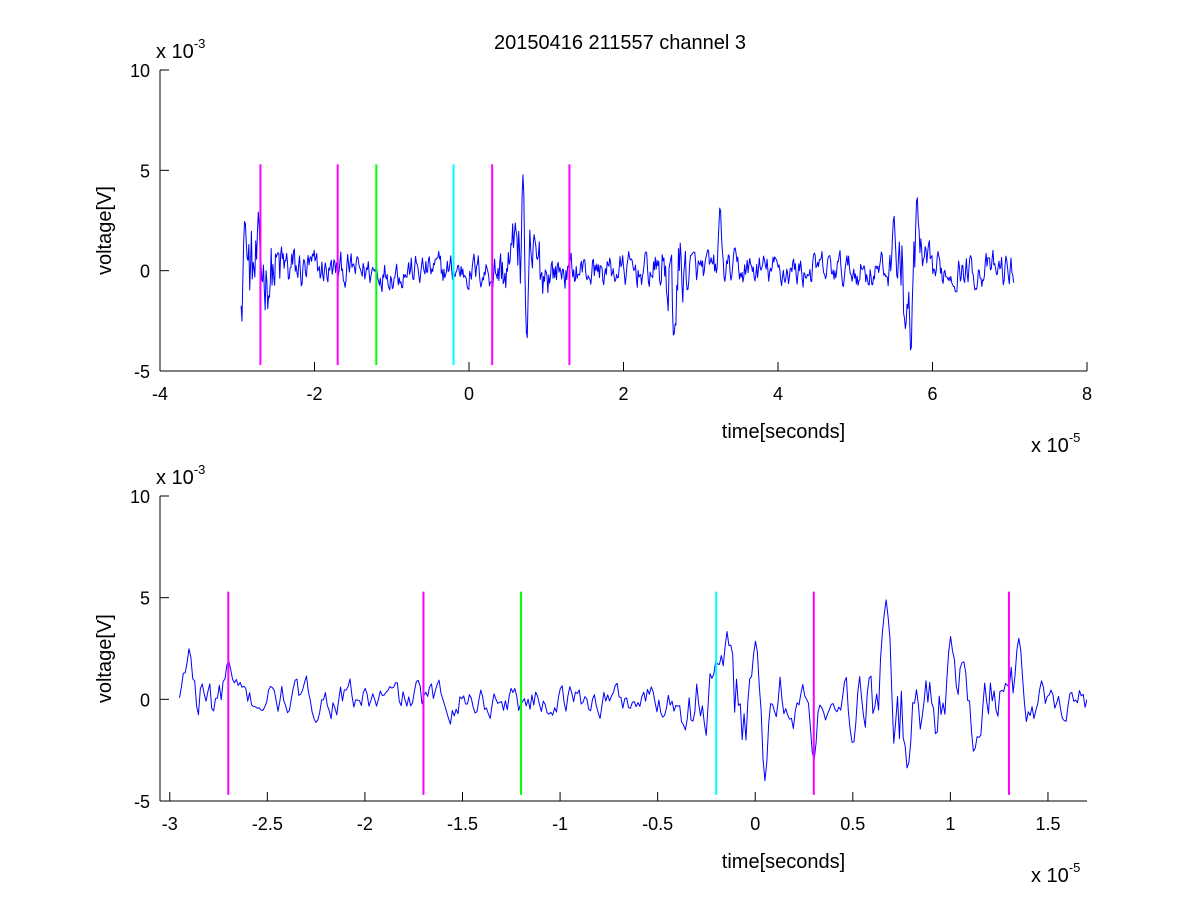 Image resolution: width=1200 pixels, height=901 pixels. I want to click on signal-series-line, so click(627, 262).